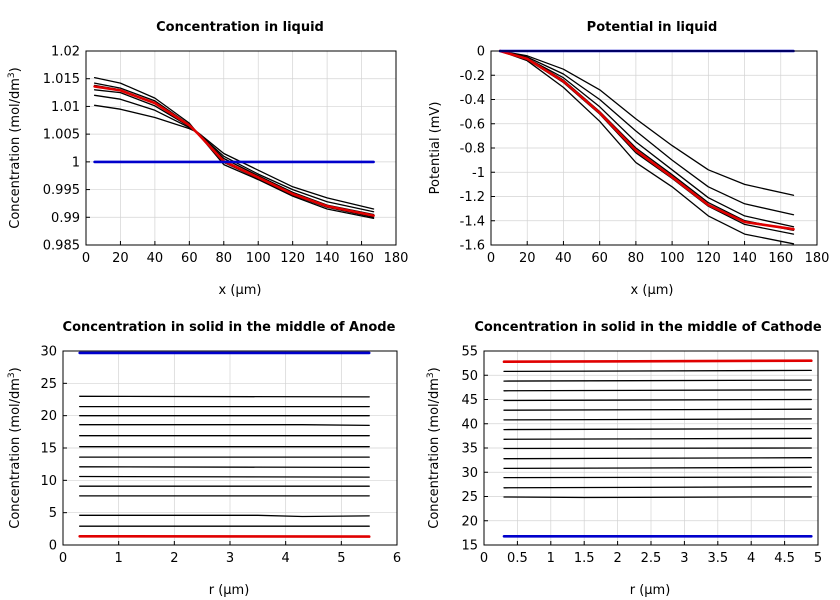 The height and width of the screenshot is (600, 840). What do you see at coordinates (469, 400) in the screenshot?
I see `y-tick-label: 45` at bounding box center [469, 400].